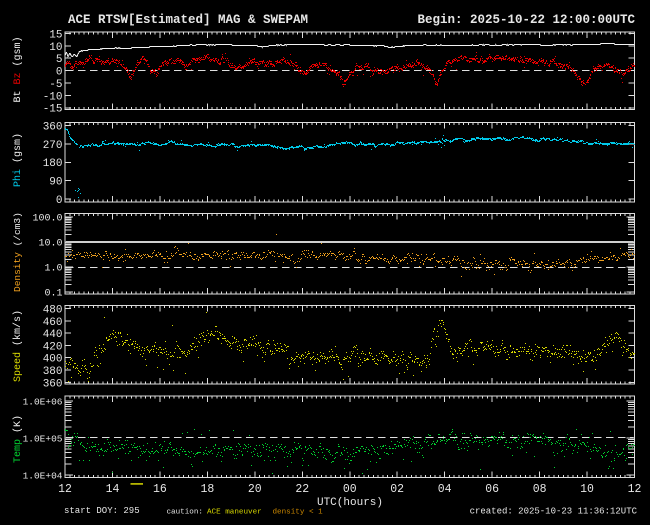 This screenshot has height=525, width=650. I want to click on svg-text: 15, so click(55, 35).